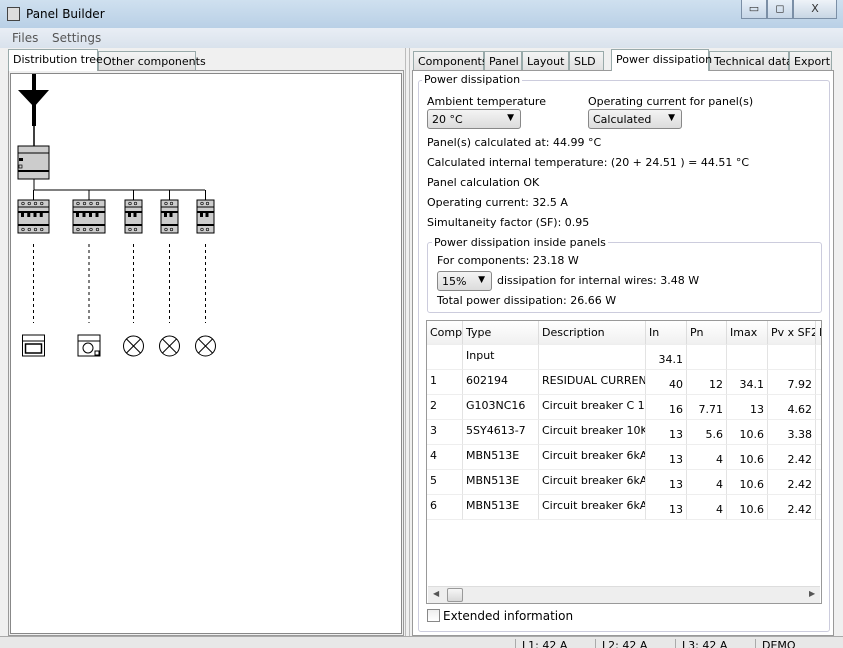 This screenshot has height=648, width=843. What do you see at coordinates (775, 643) in the screenshot?
I see `status-license: DEMO` at bounding box center [775, 643].